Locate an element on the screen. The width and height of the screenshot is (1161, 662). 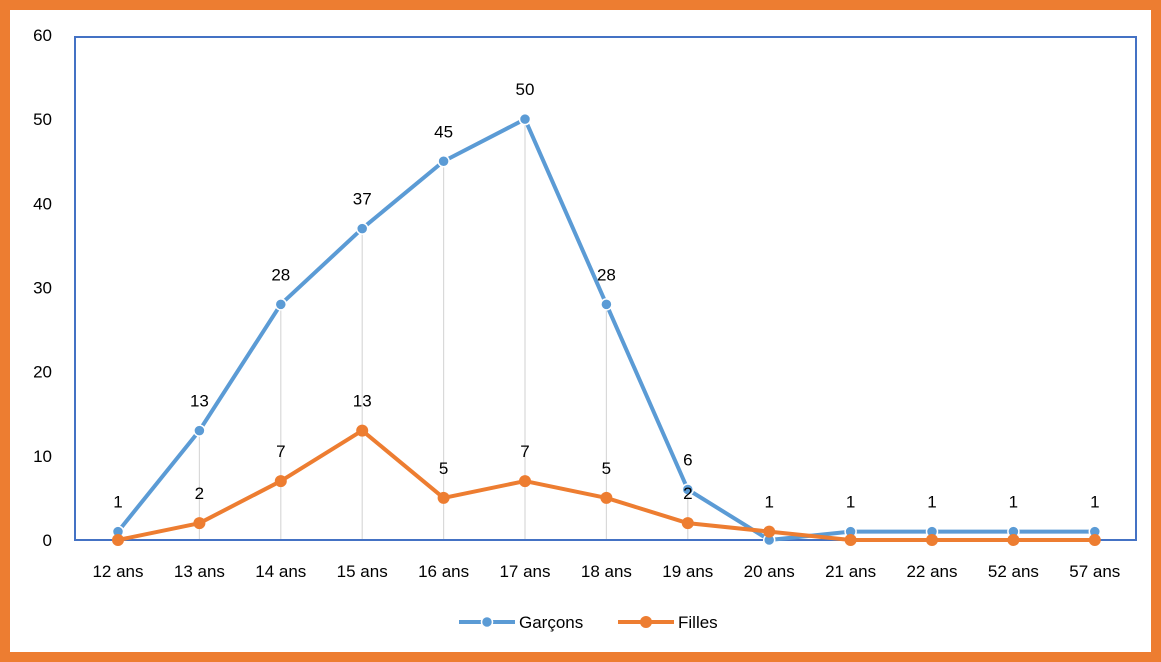
x-tick-label: 22 ans is located at coordinates (931, 571).